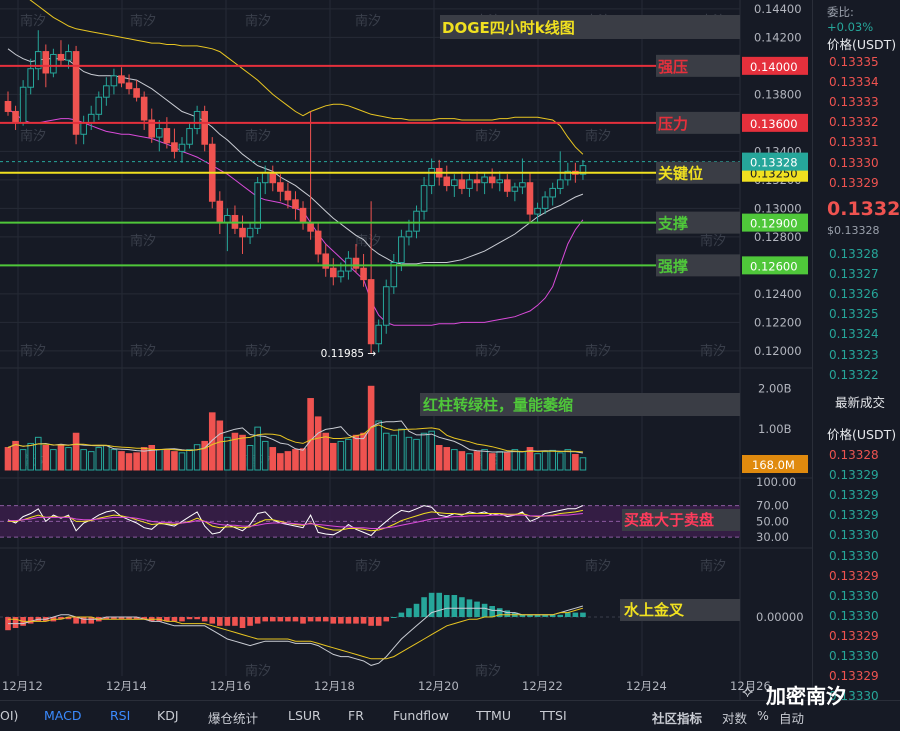 Image resolution: width=900 pixels, height=731 pixels. I want to click on time-tick-label: 12月14, so click(126, 686).